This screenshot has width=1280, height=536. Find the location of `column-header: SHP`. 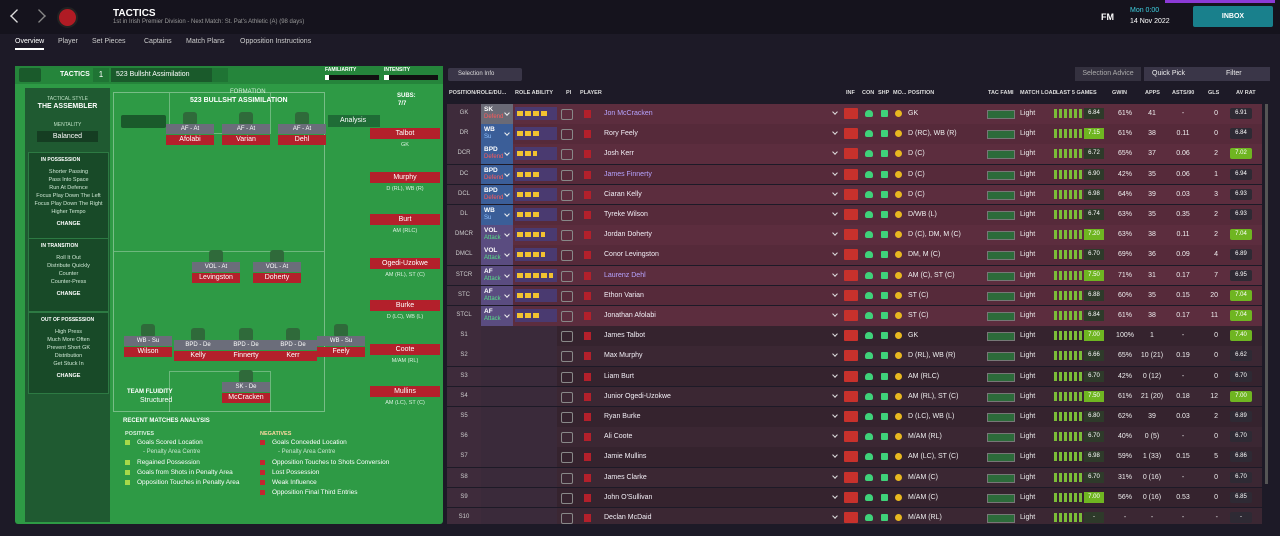

column-header: SHP is located at coordinates (884, 93).